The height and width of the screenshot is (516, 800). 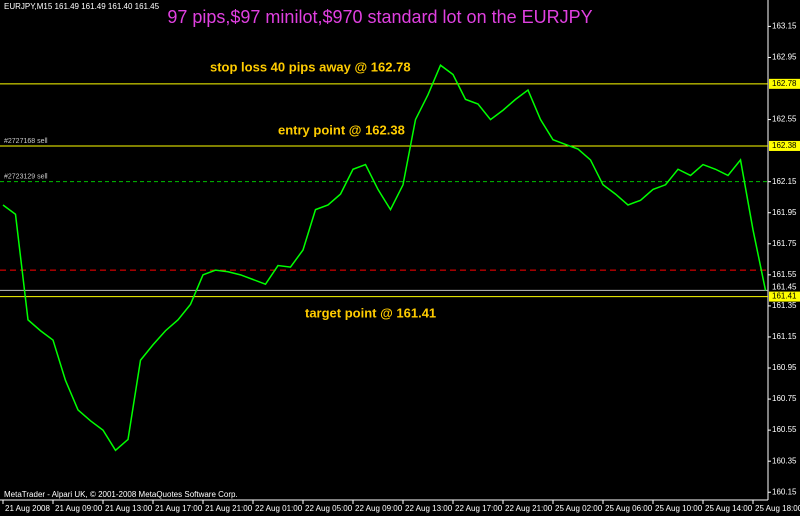 What do you see at coordinates (784, 286) in the screenshot?
I see `level-label: 161.45` at bounding box center [784, 286].